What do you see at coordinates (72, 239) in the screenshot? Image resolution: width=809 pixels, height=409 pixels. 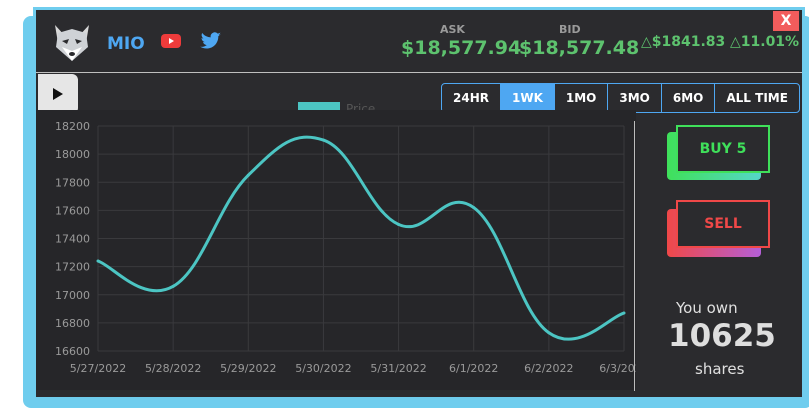 I see `y-tick-label: 17400` at bounding box center [72, 239].